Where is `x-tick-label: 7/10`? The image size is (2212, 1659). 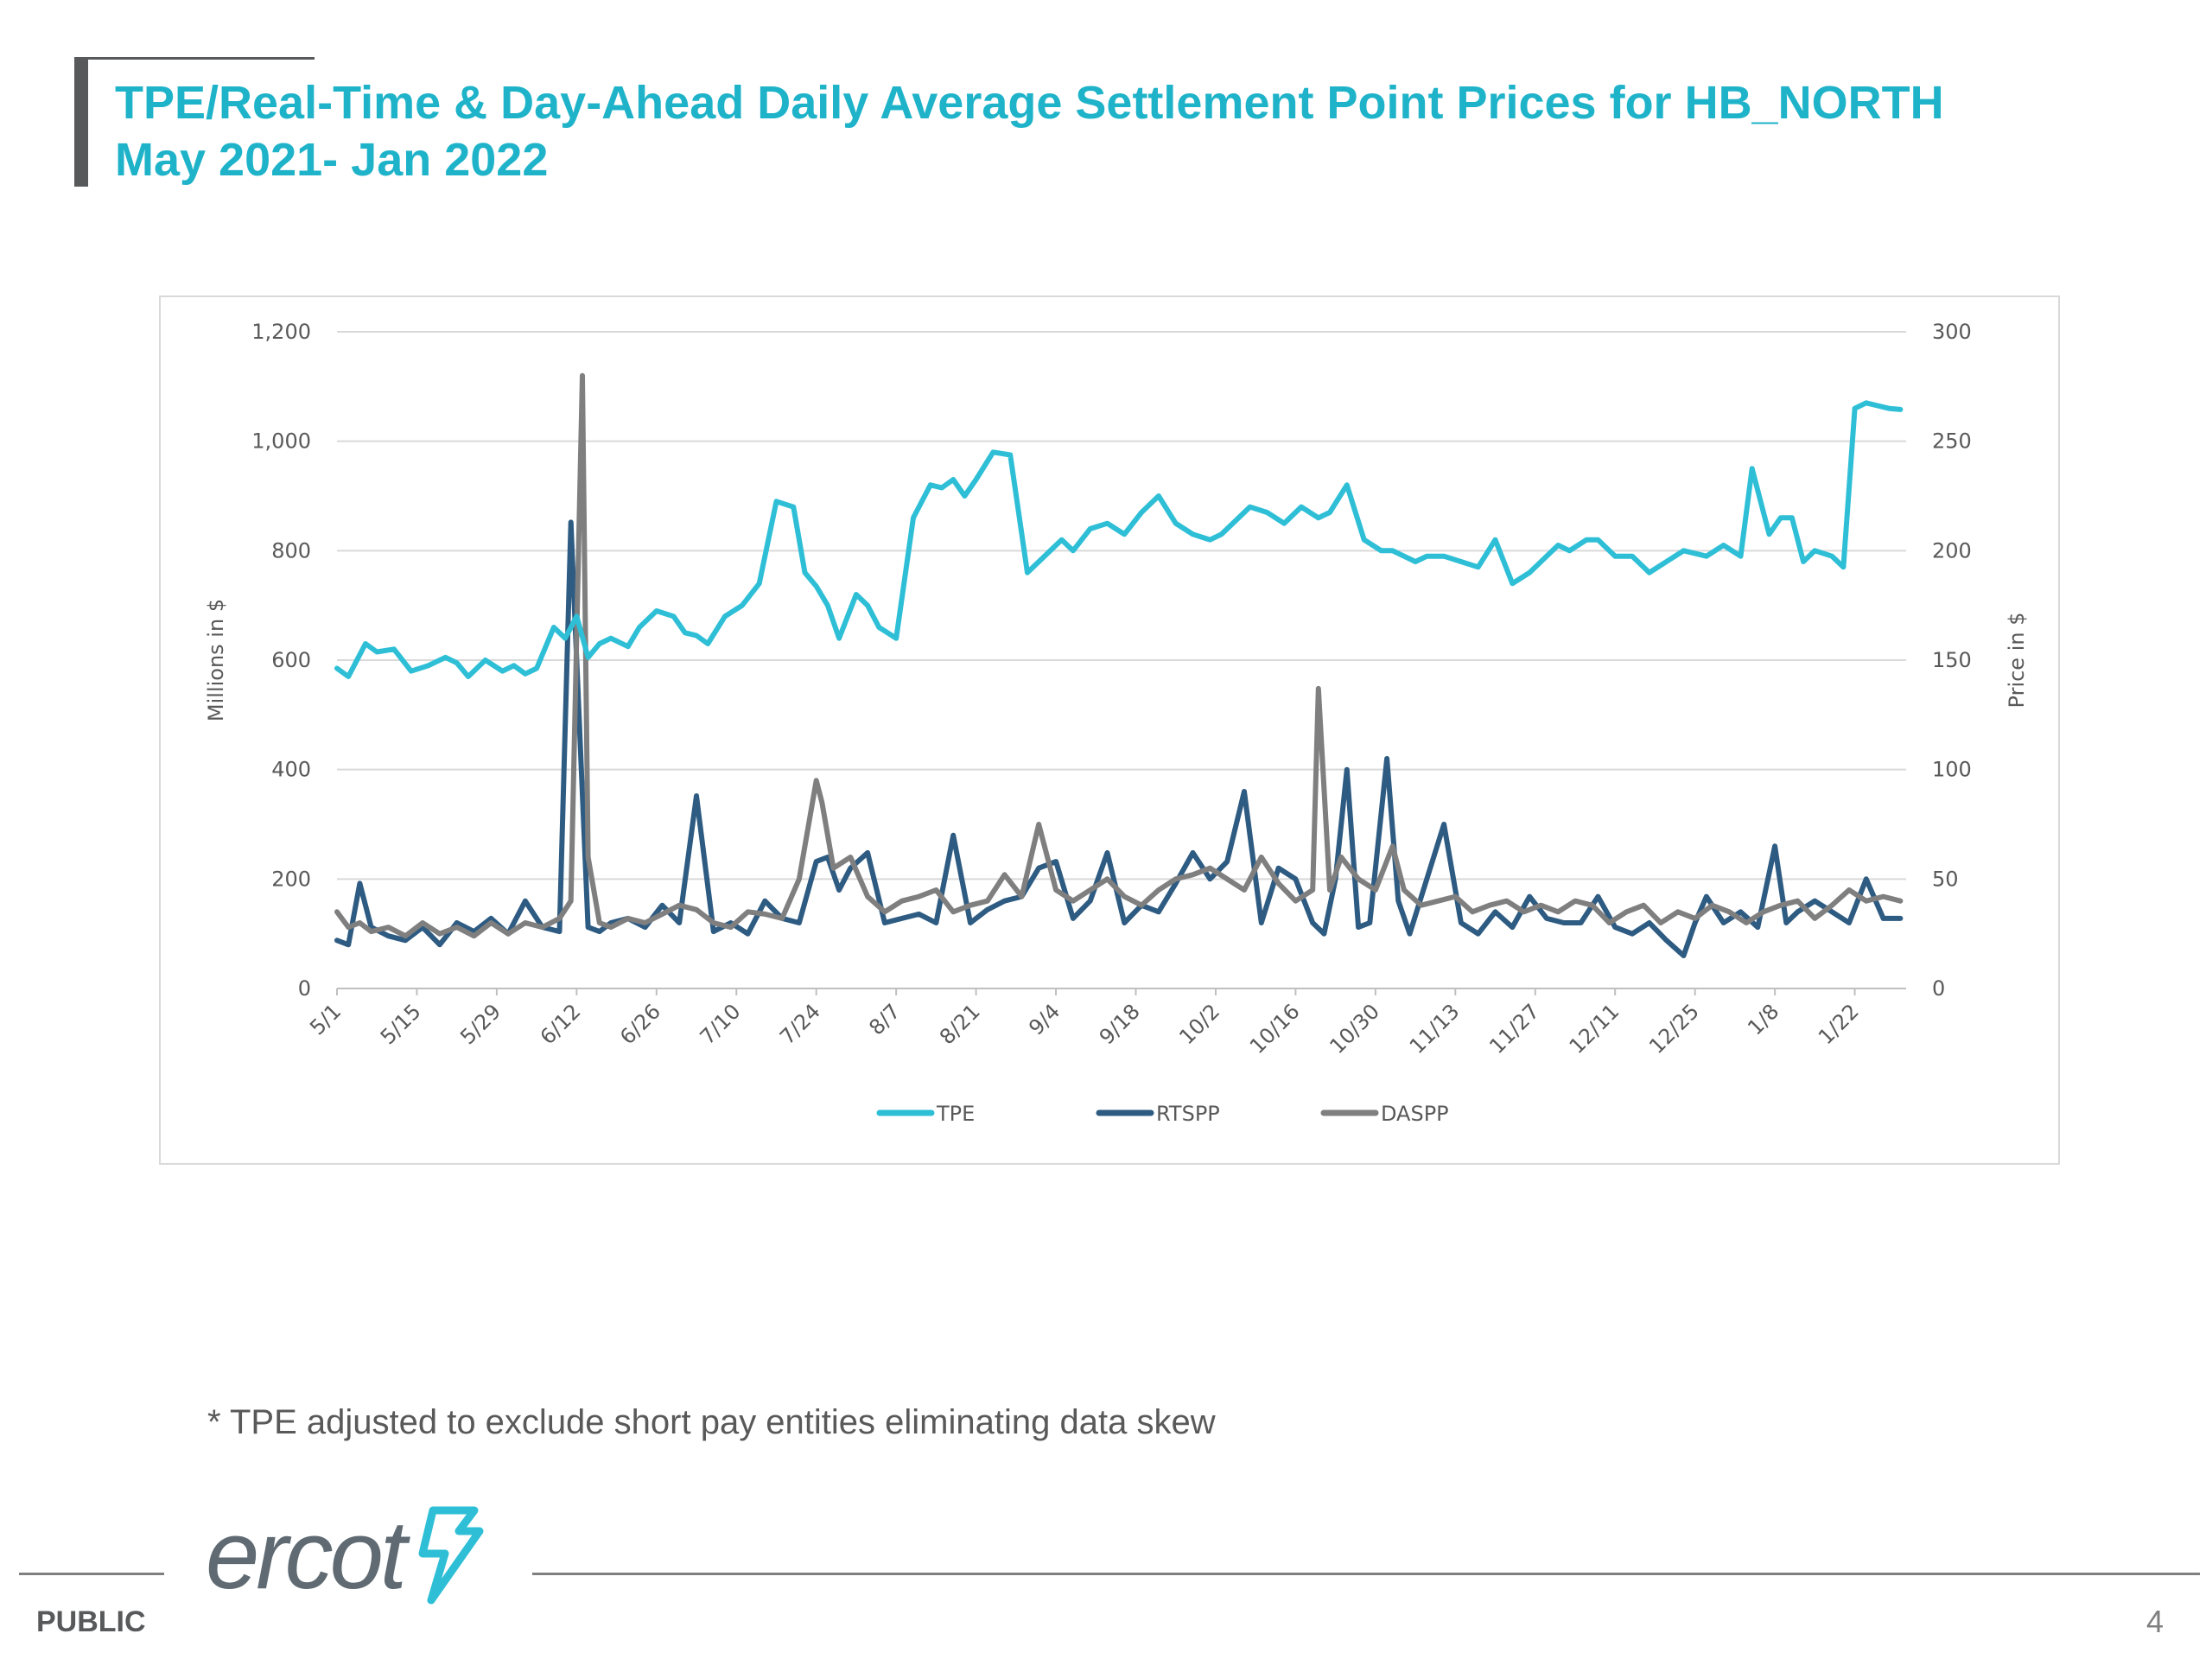
x-tick-label: 7/10 is located at coordinates (721, 1024).